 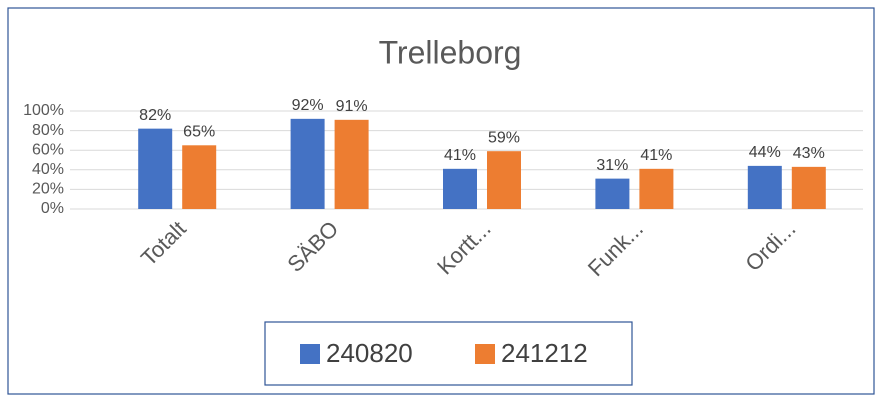 What do you see at coordinates (43, 110) in the screenshot?
I see `y-tick-label: 100%` at bounding box center [43, 110].